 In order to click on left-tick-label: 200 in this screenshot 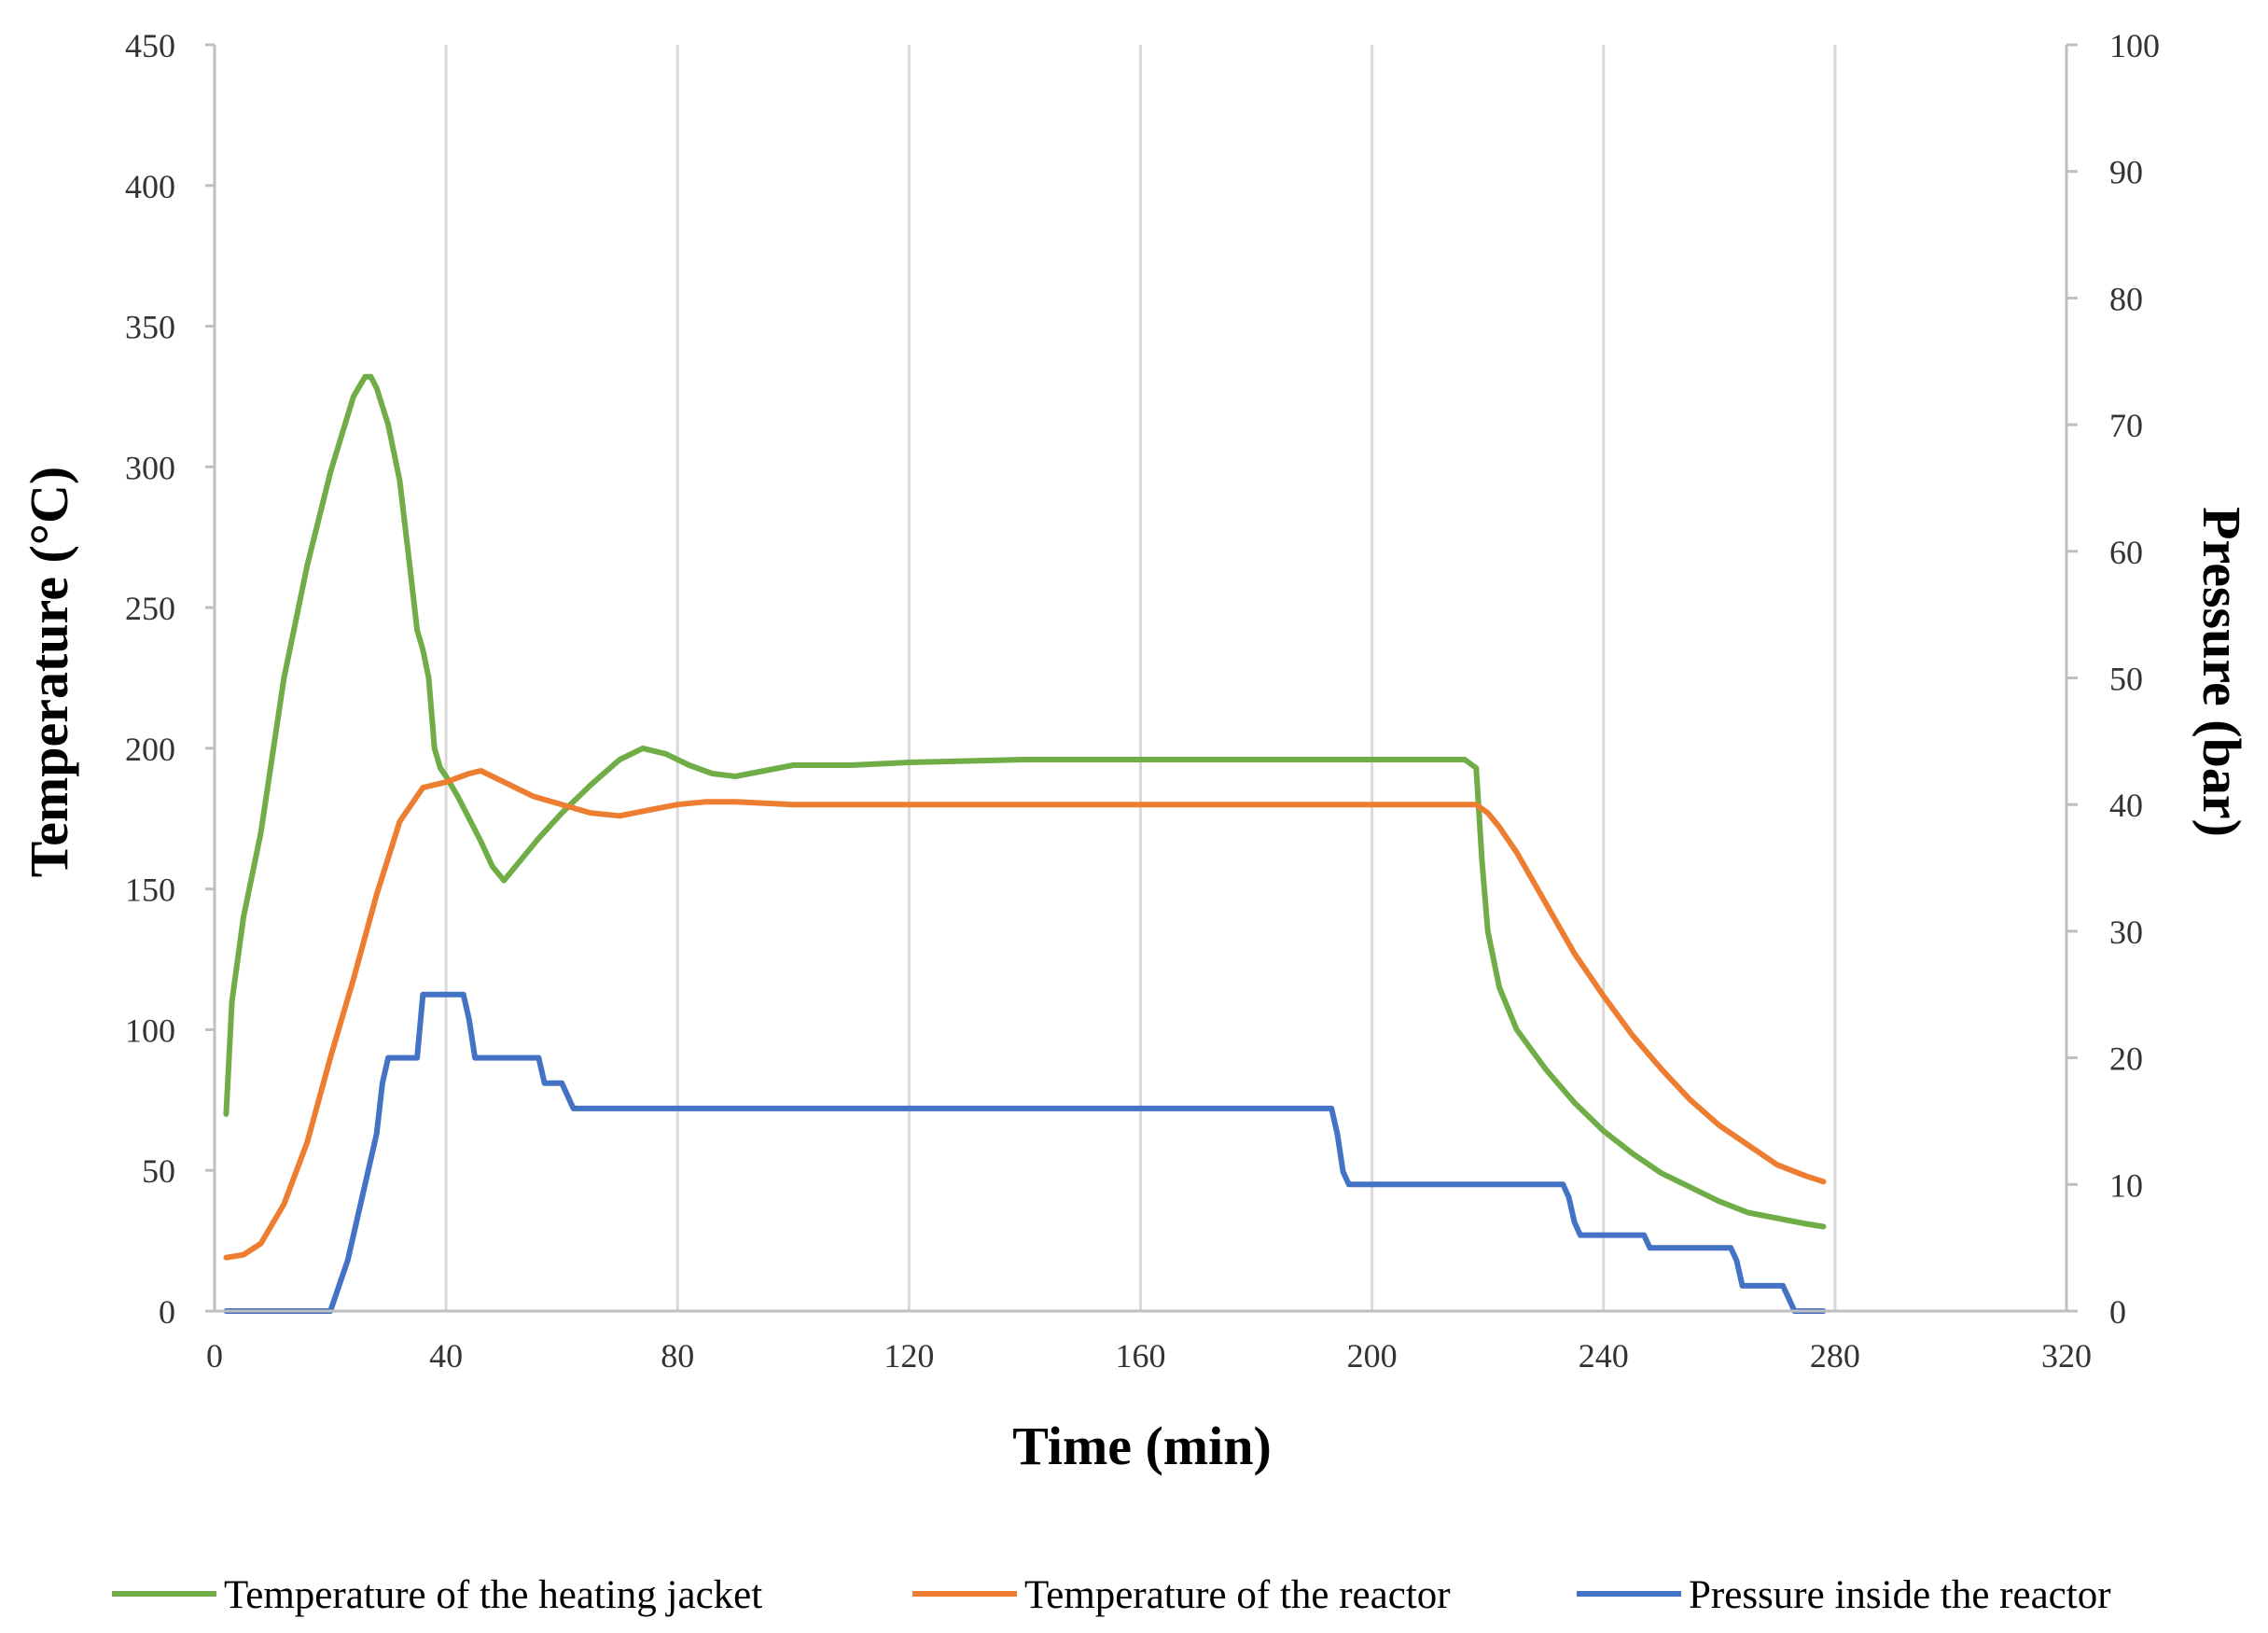, I will do `click(150, 749)`.